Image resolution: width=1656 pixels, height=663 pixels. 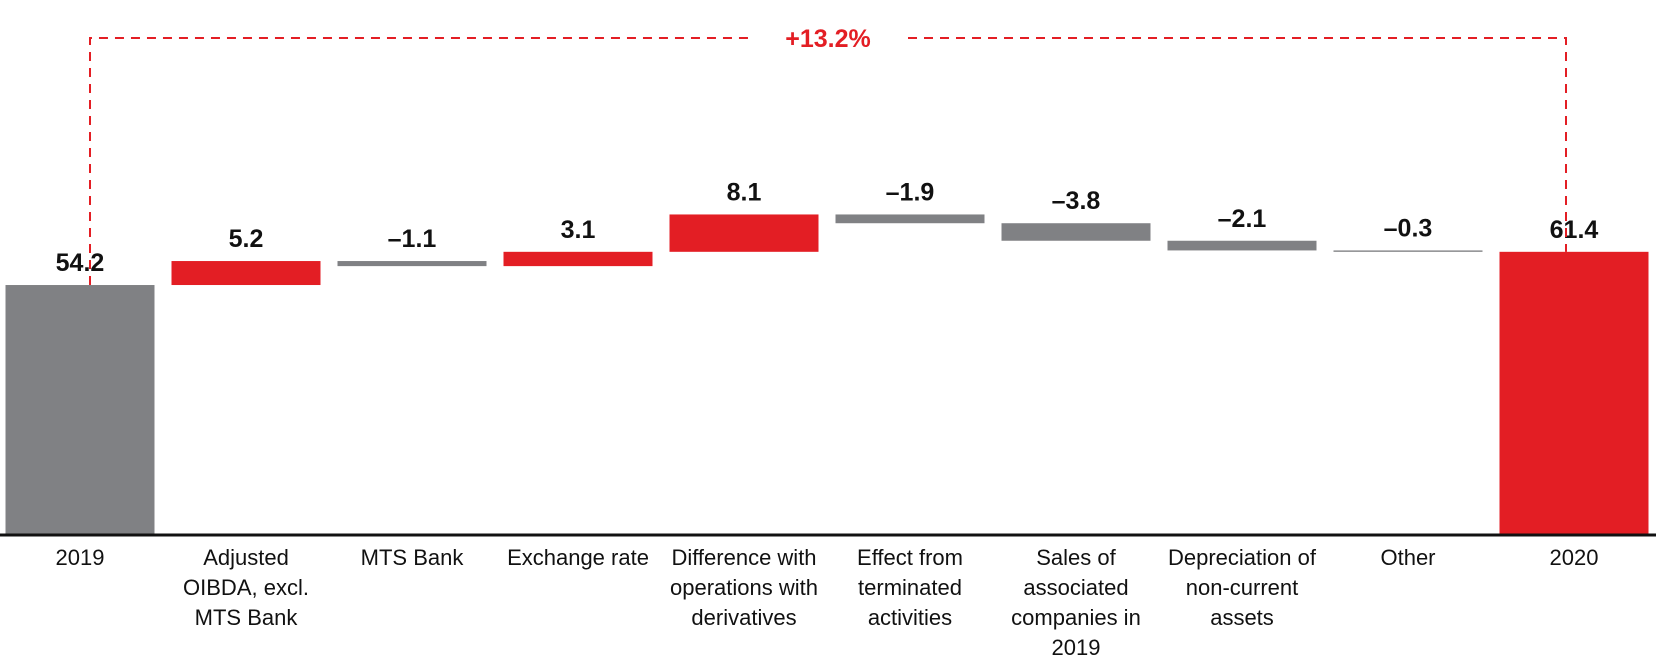 I want to click on x-tick-label: Adjusted OIBDA, excl. MTS Bank, so click(x=246, y=587).